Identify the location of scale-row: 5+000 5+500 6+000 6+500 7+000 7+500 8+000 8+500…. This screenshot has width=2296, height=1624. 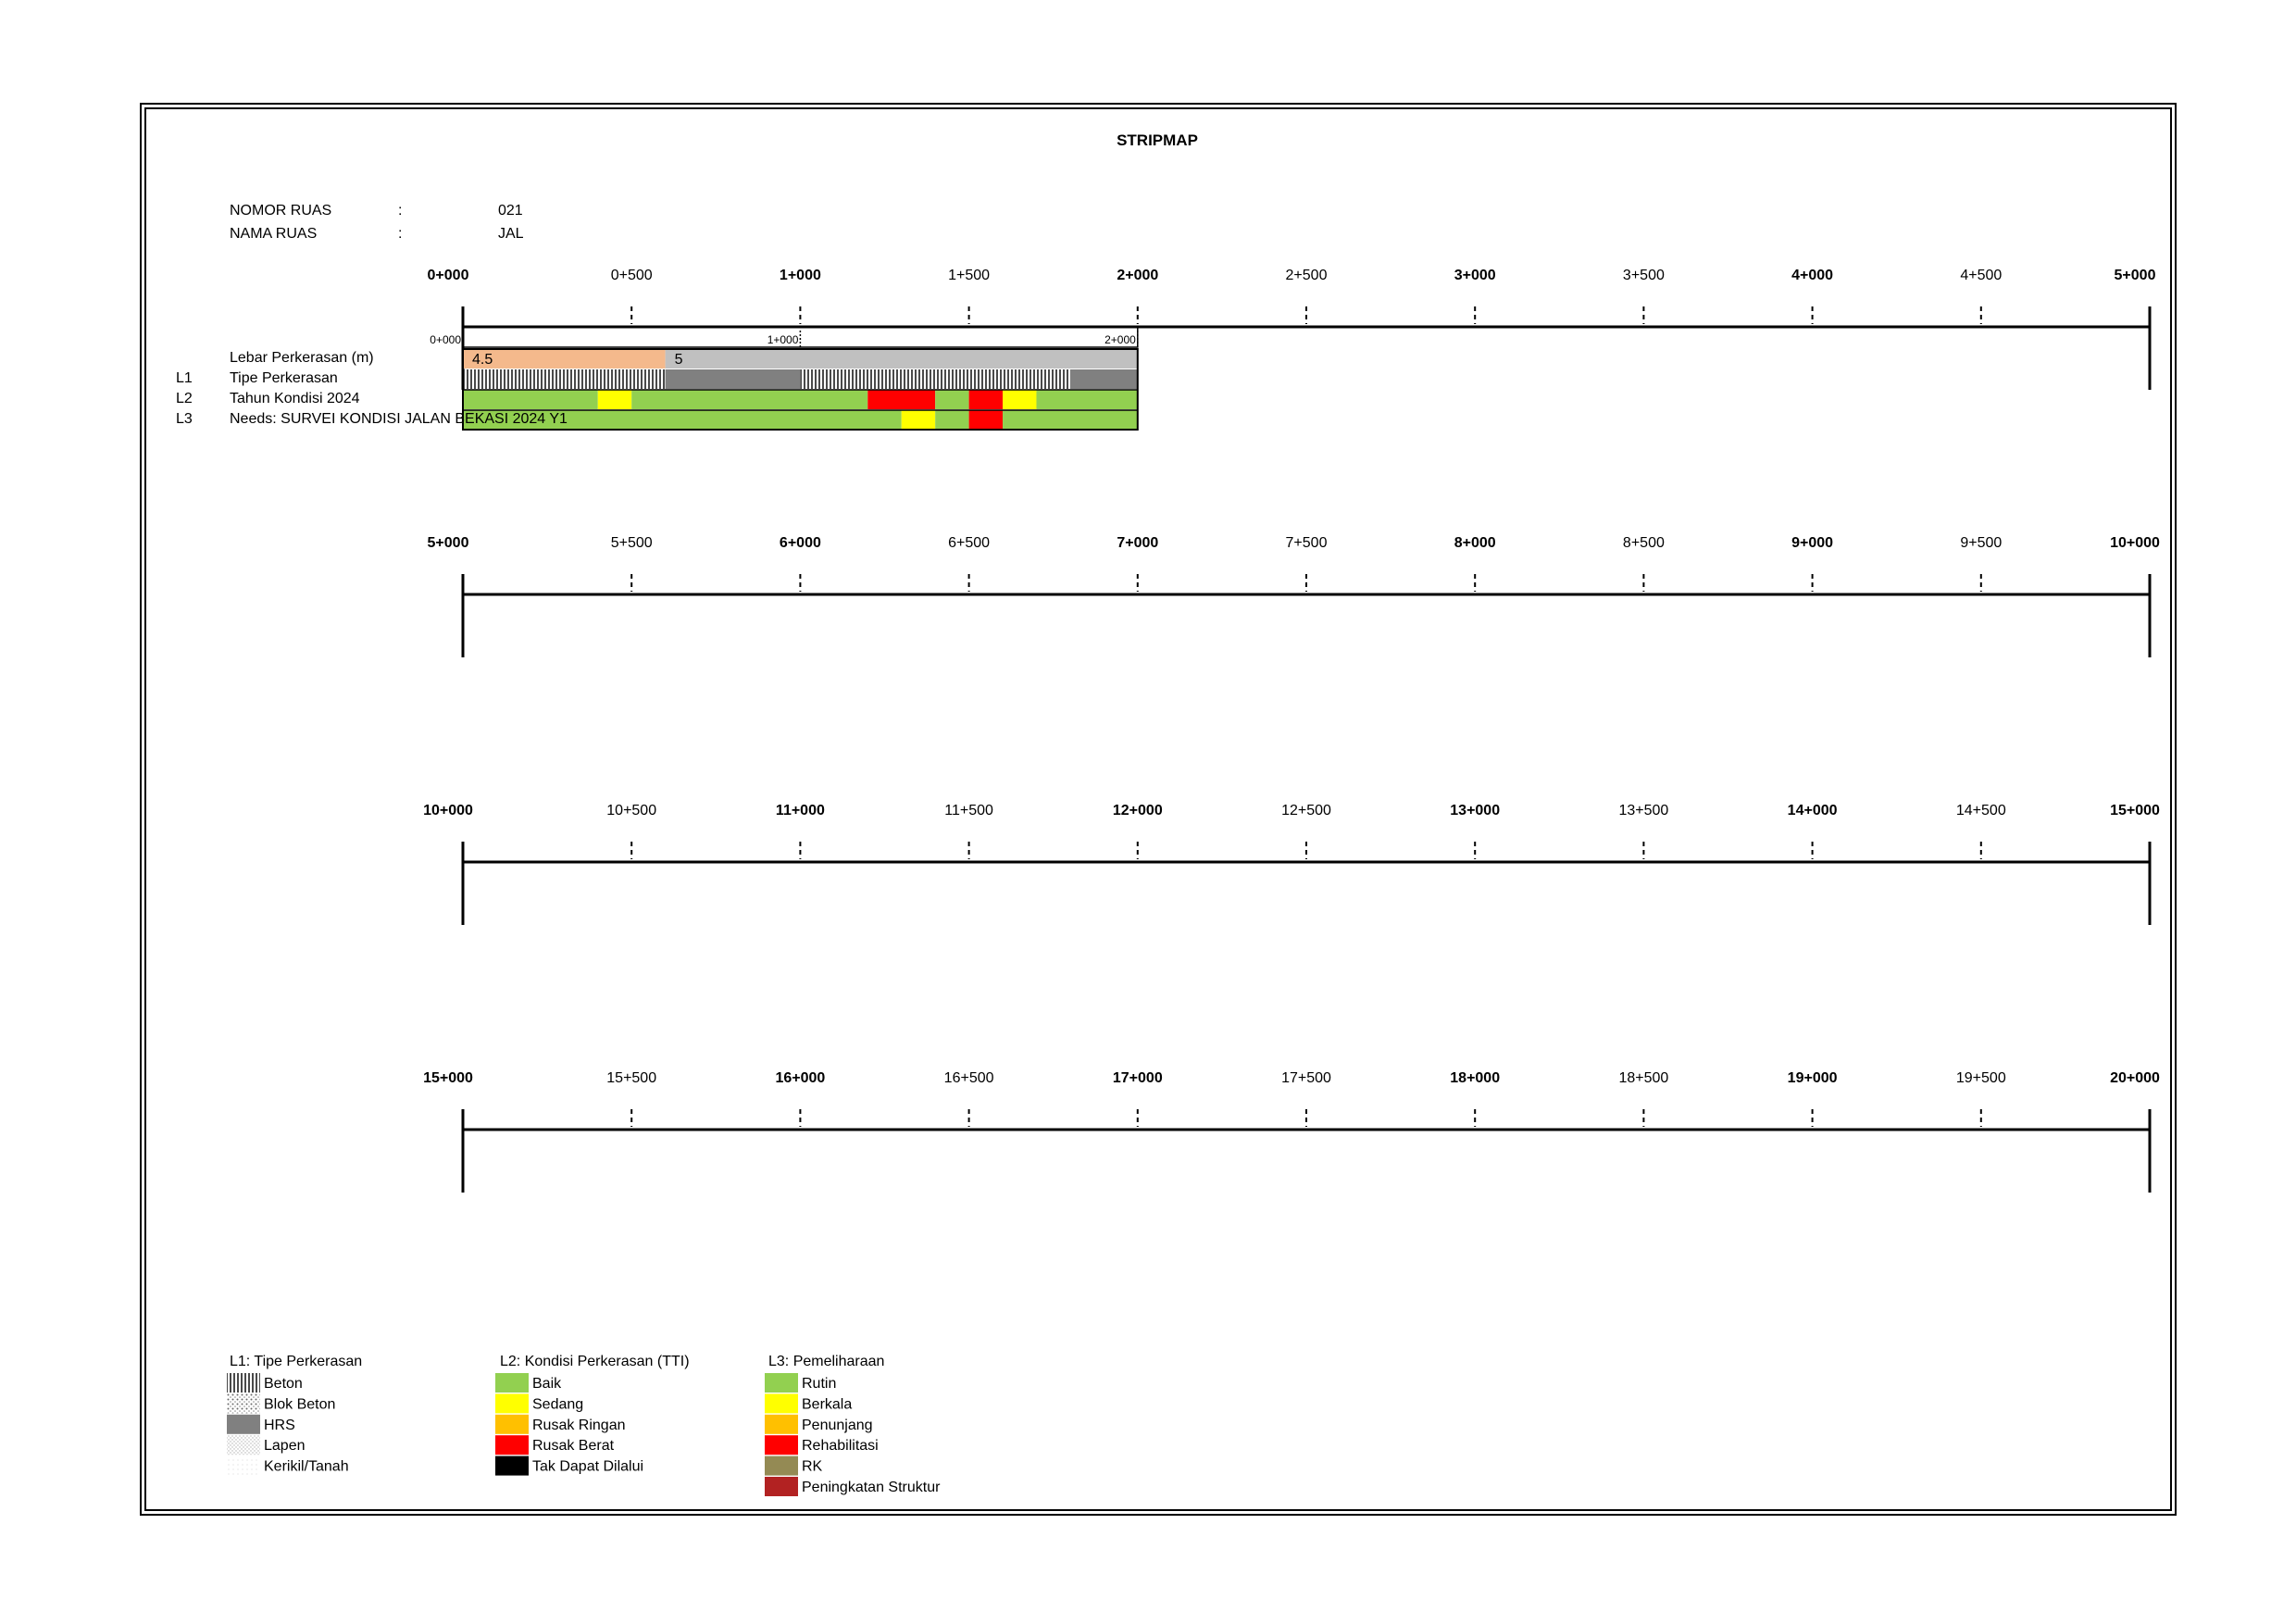
(1294, 596).